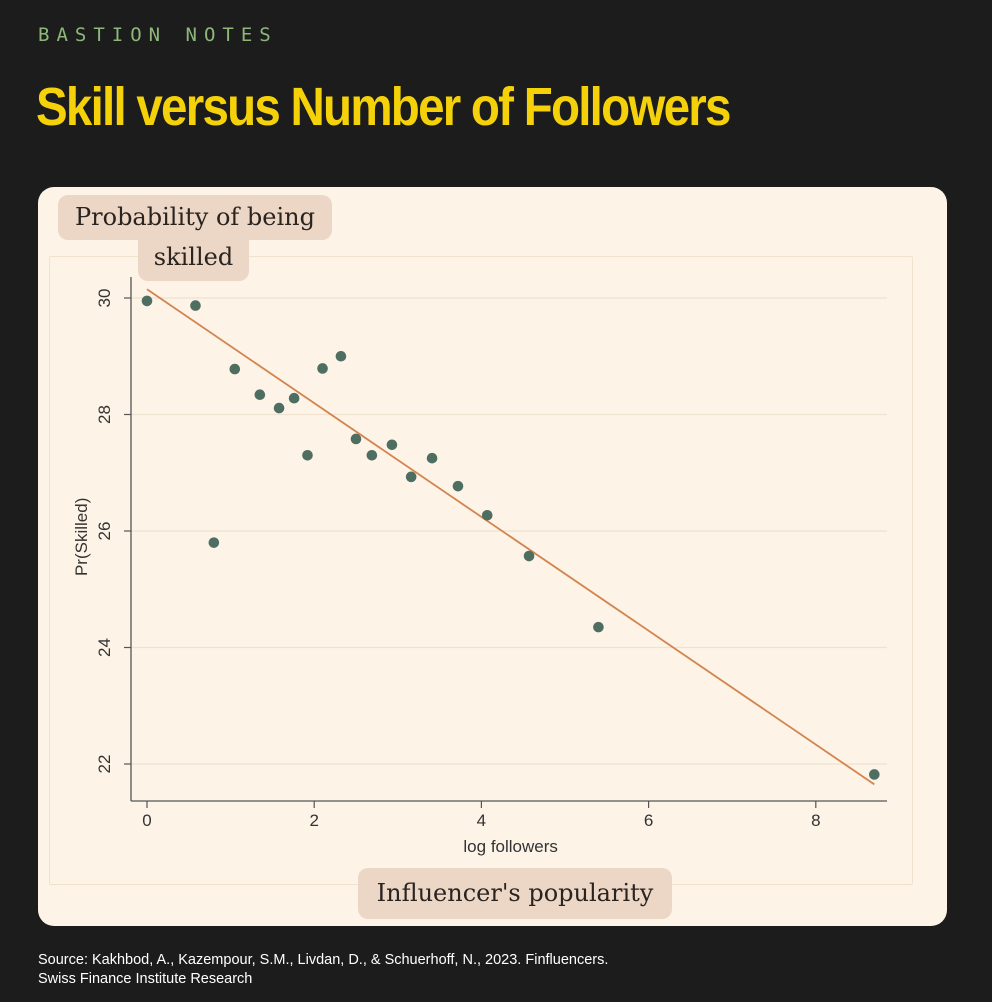 The height and width of the screenshot is (1002, 992). What do you see at coordinates (195, 217) in the screenshot?
I see `y-callout-line1: Probability of being` at bounding box center [195, 217].